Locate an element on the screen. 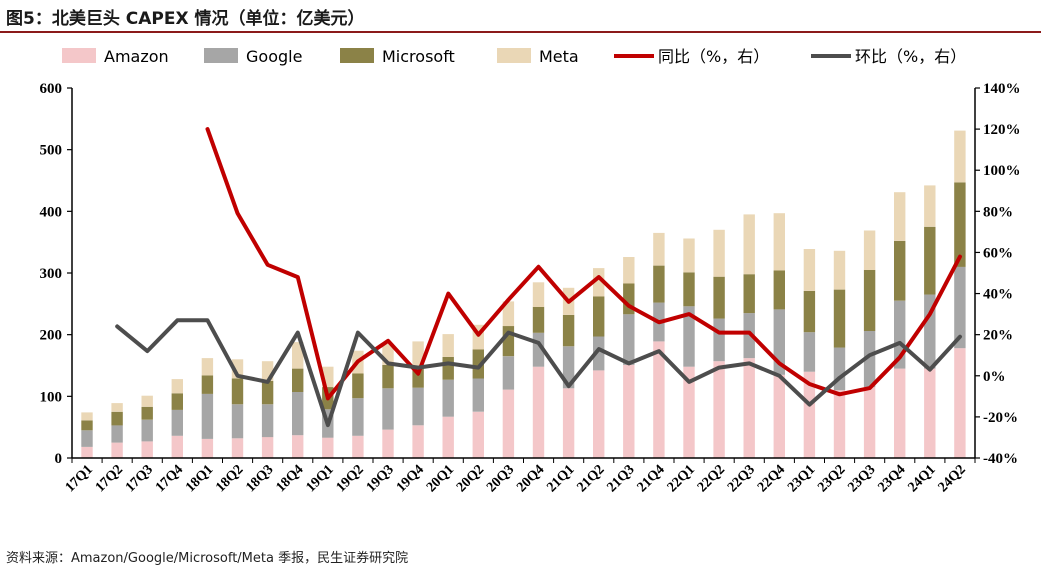 The height and width of the screenshot is (571, 1041). bar-microsoft-17Q3 is located at coordinates (147, 413).